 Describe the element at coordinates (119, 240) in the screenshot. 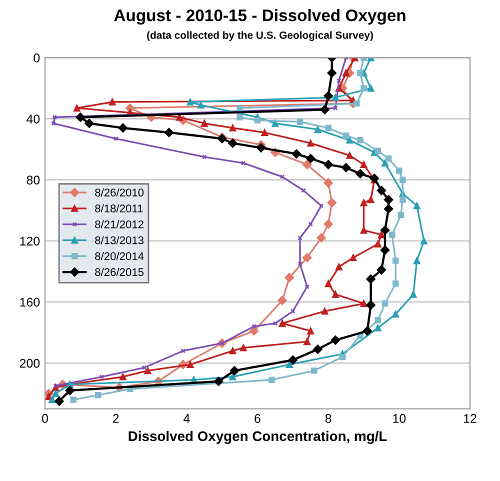

I see `legend-label: 8/13/2013` at that location.